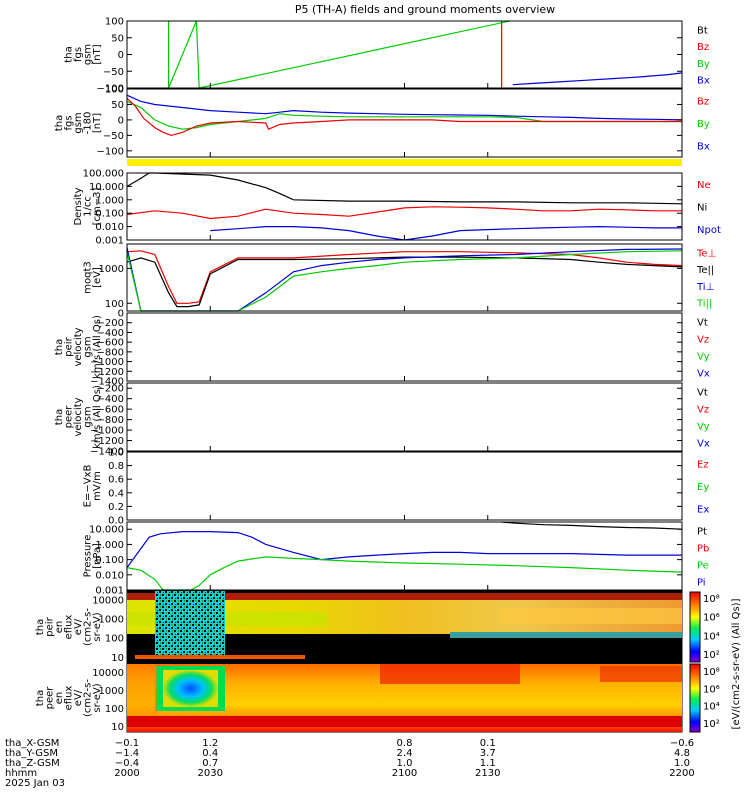 The image size is (750, 800). What do you see at coordinates (114, 304) in the screenshot?
I see `temperature-ytick-label: 100` at bounding box center [114, 304].